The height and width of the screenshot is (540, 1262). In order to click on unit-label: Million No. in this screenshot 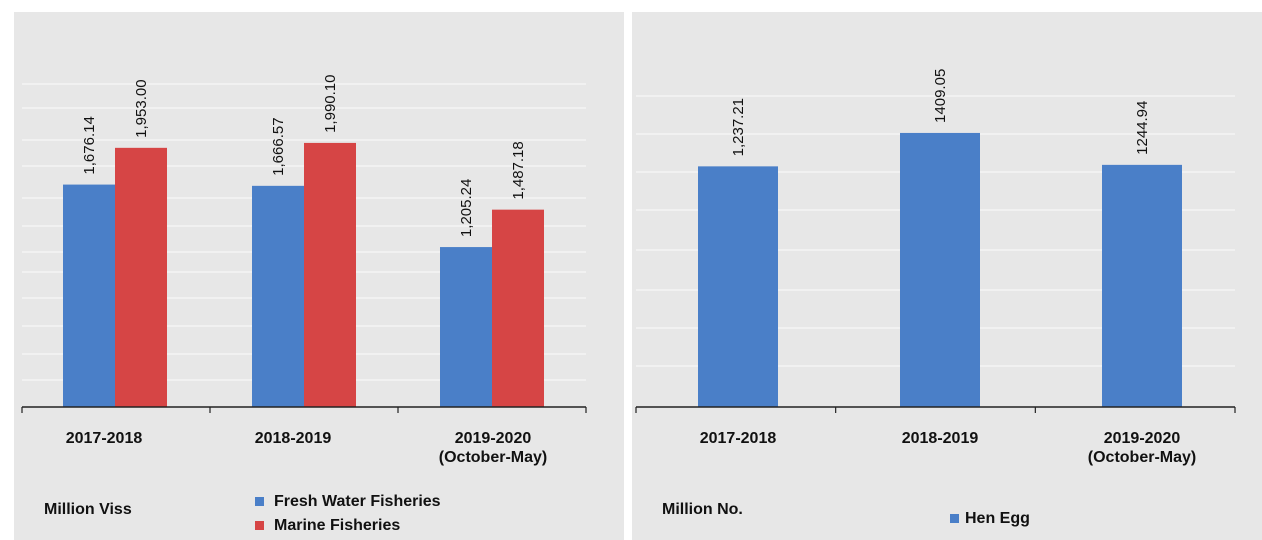, I will do `click(702, 509)`.